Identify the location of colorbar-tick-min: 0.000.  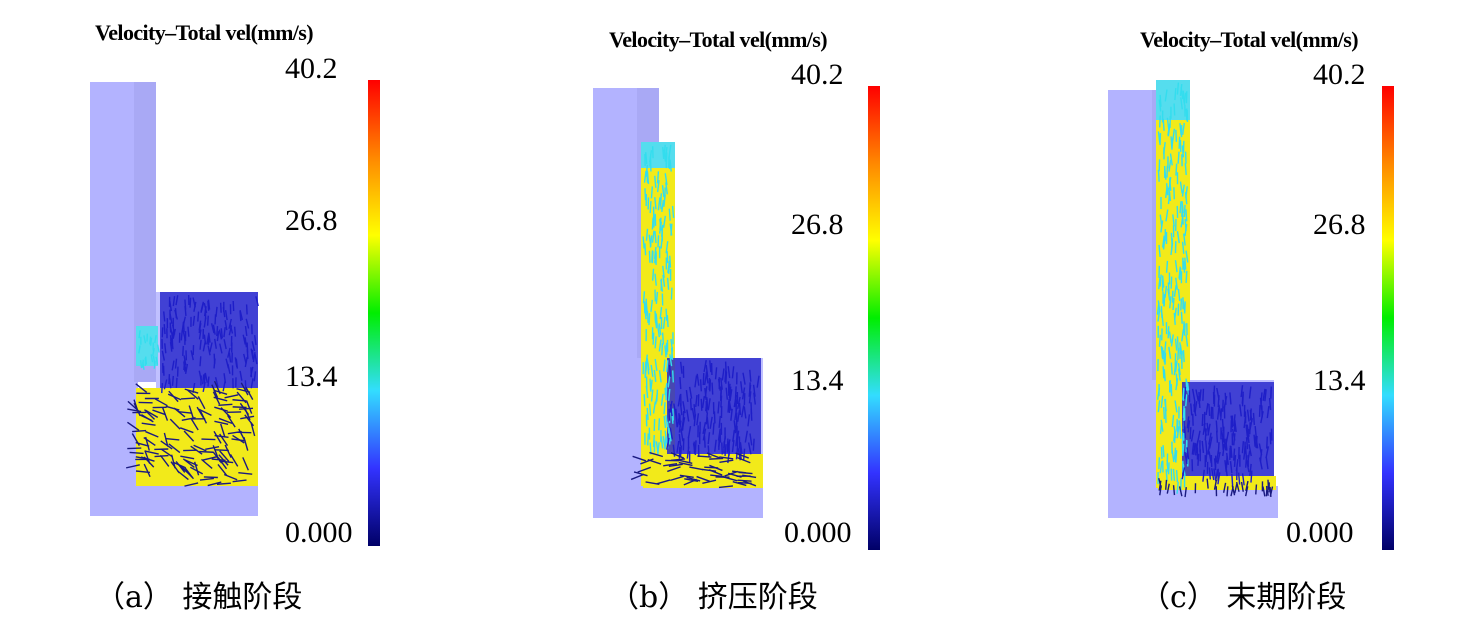
(1320, 532).